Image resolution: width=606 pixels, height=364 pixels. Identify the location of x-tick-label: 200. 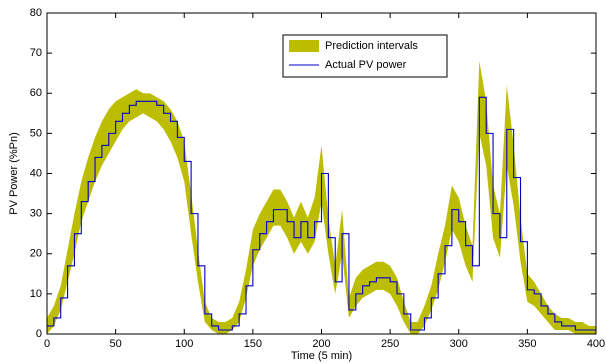
(321, 344).